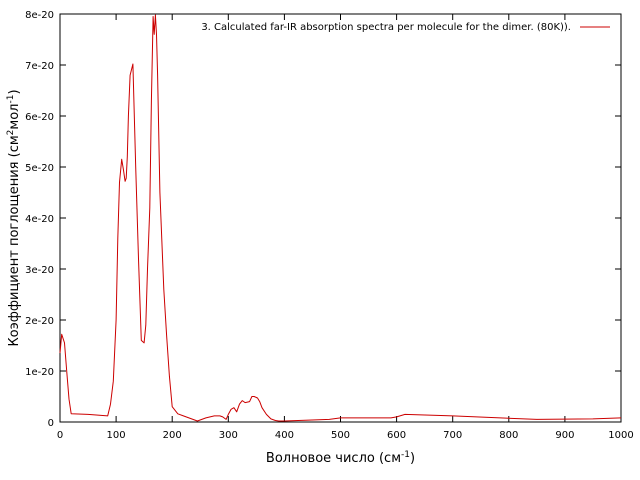  Describe the element at coordinates (14, 117) in the screenshot. I see `y-axis-title-mid: мол` at that location.